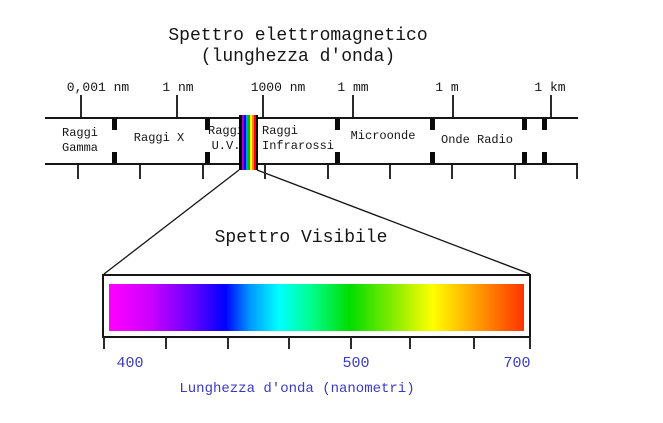  I want to click on visible-spectrum-gradient, so click(316, 307).